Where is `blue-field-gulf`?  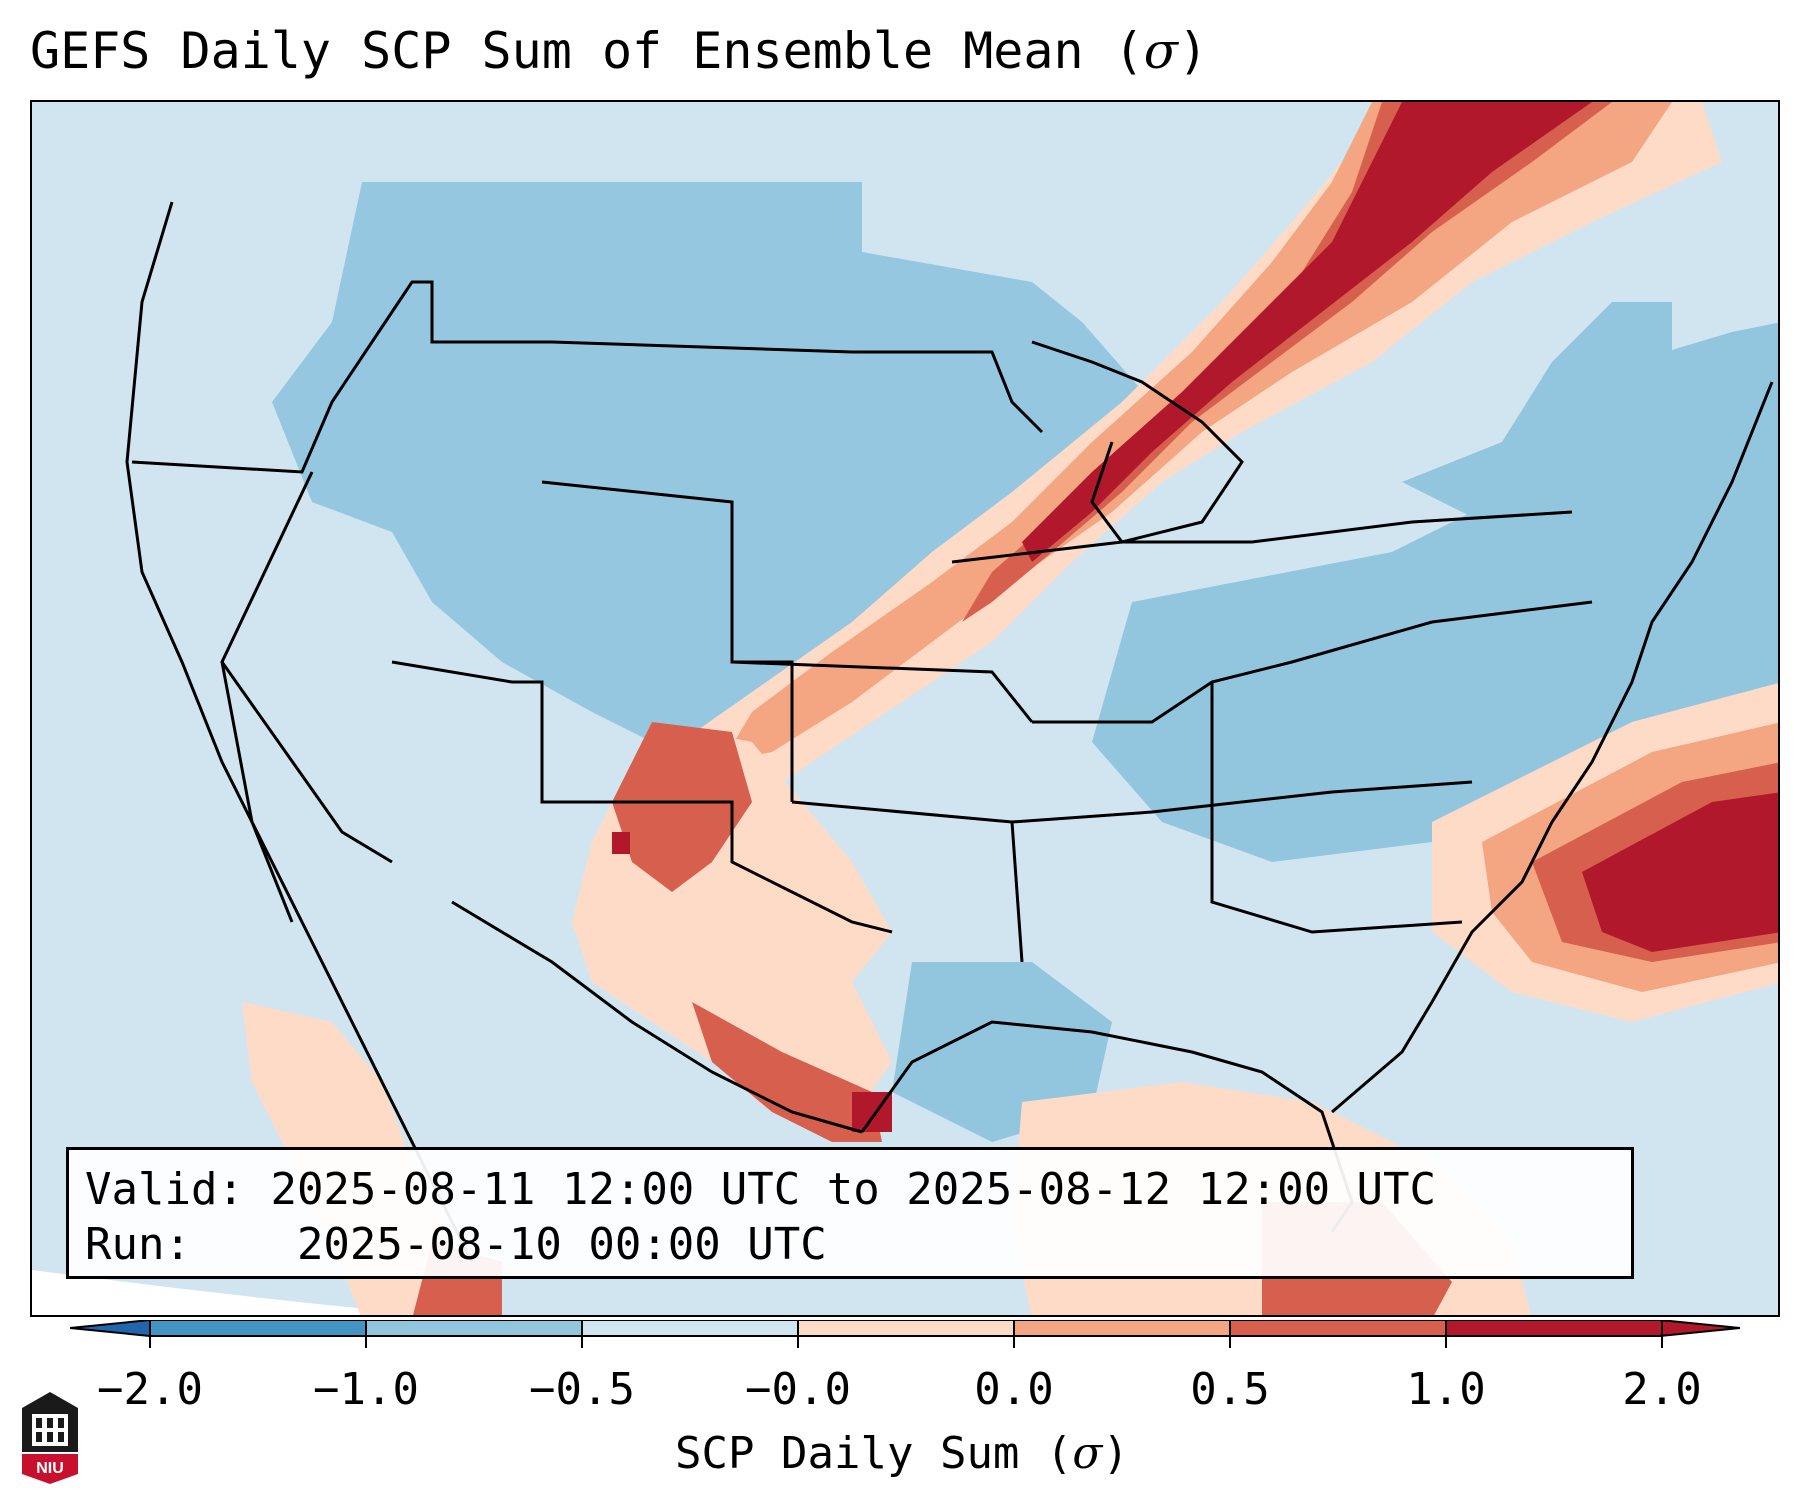
blue-field-gulf is located at coordinates (1002, 1052).